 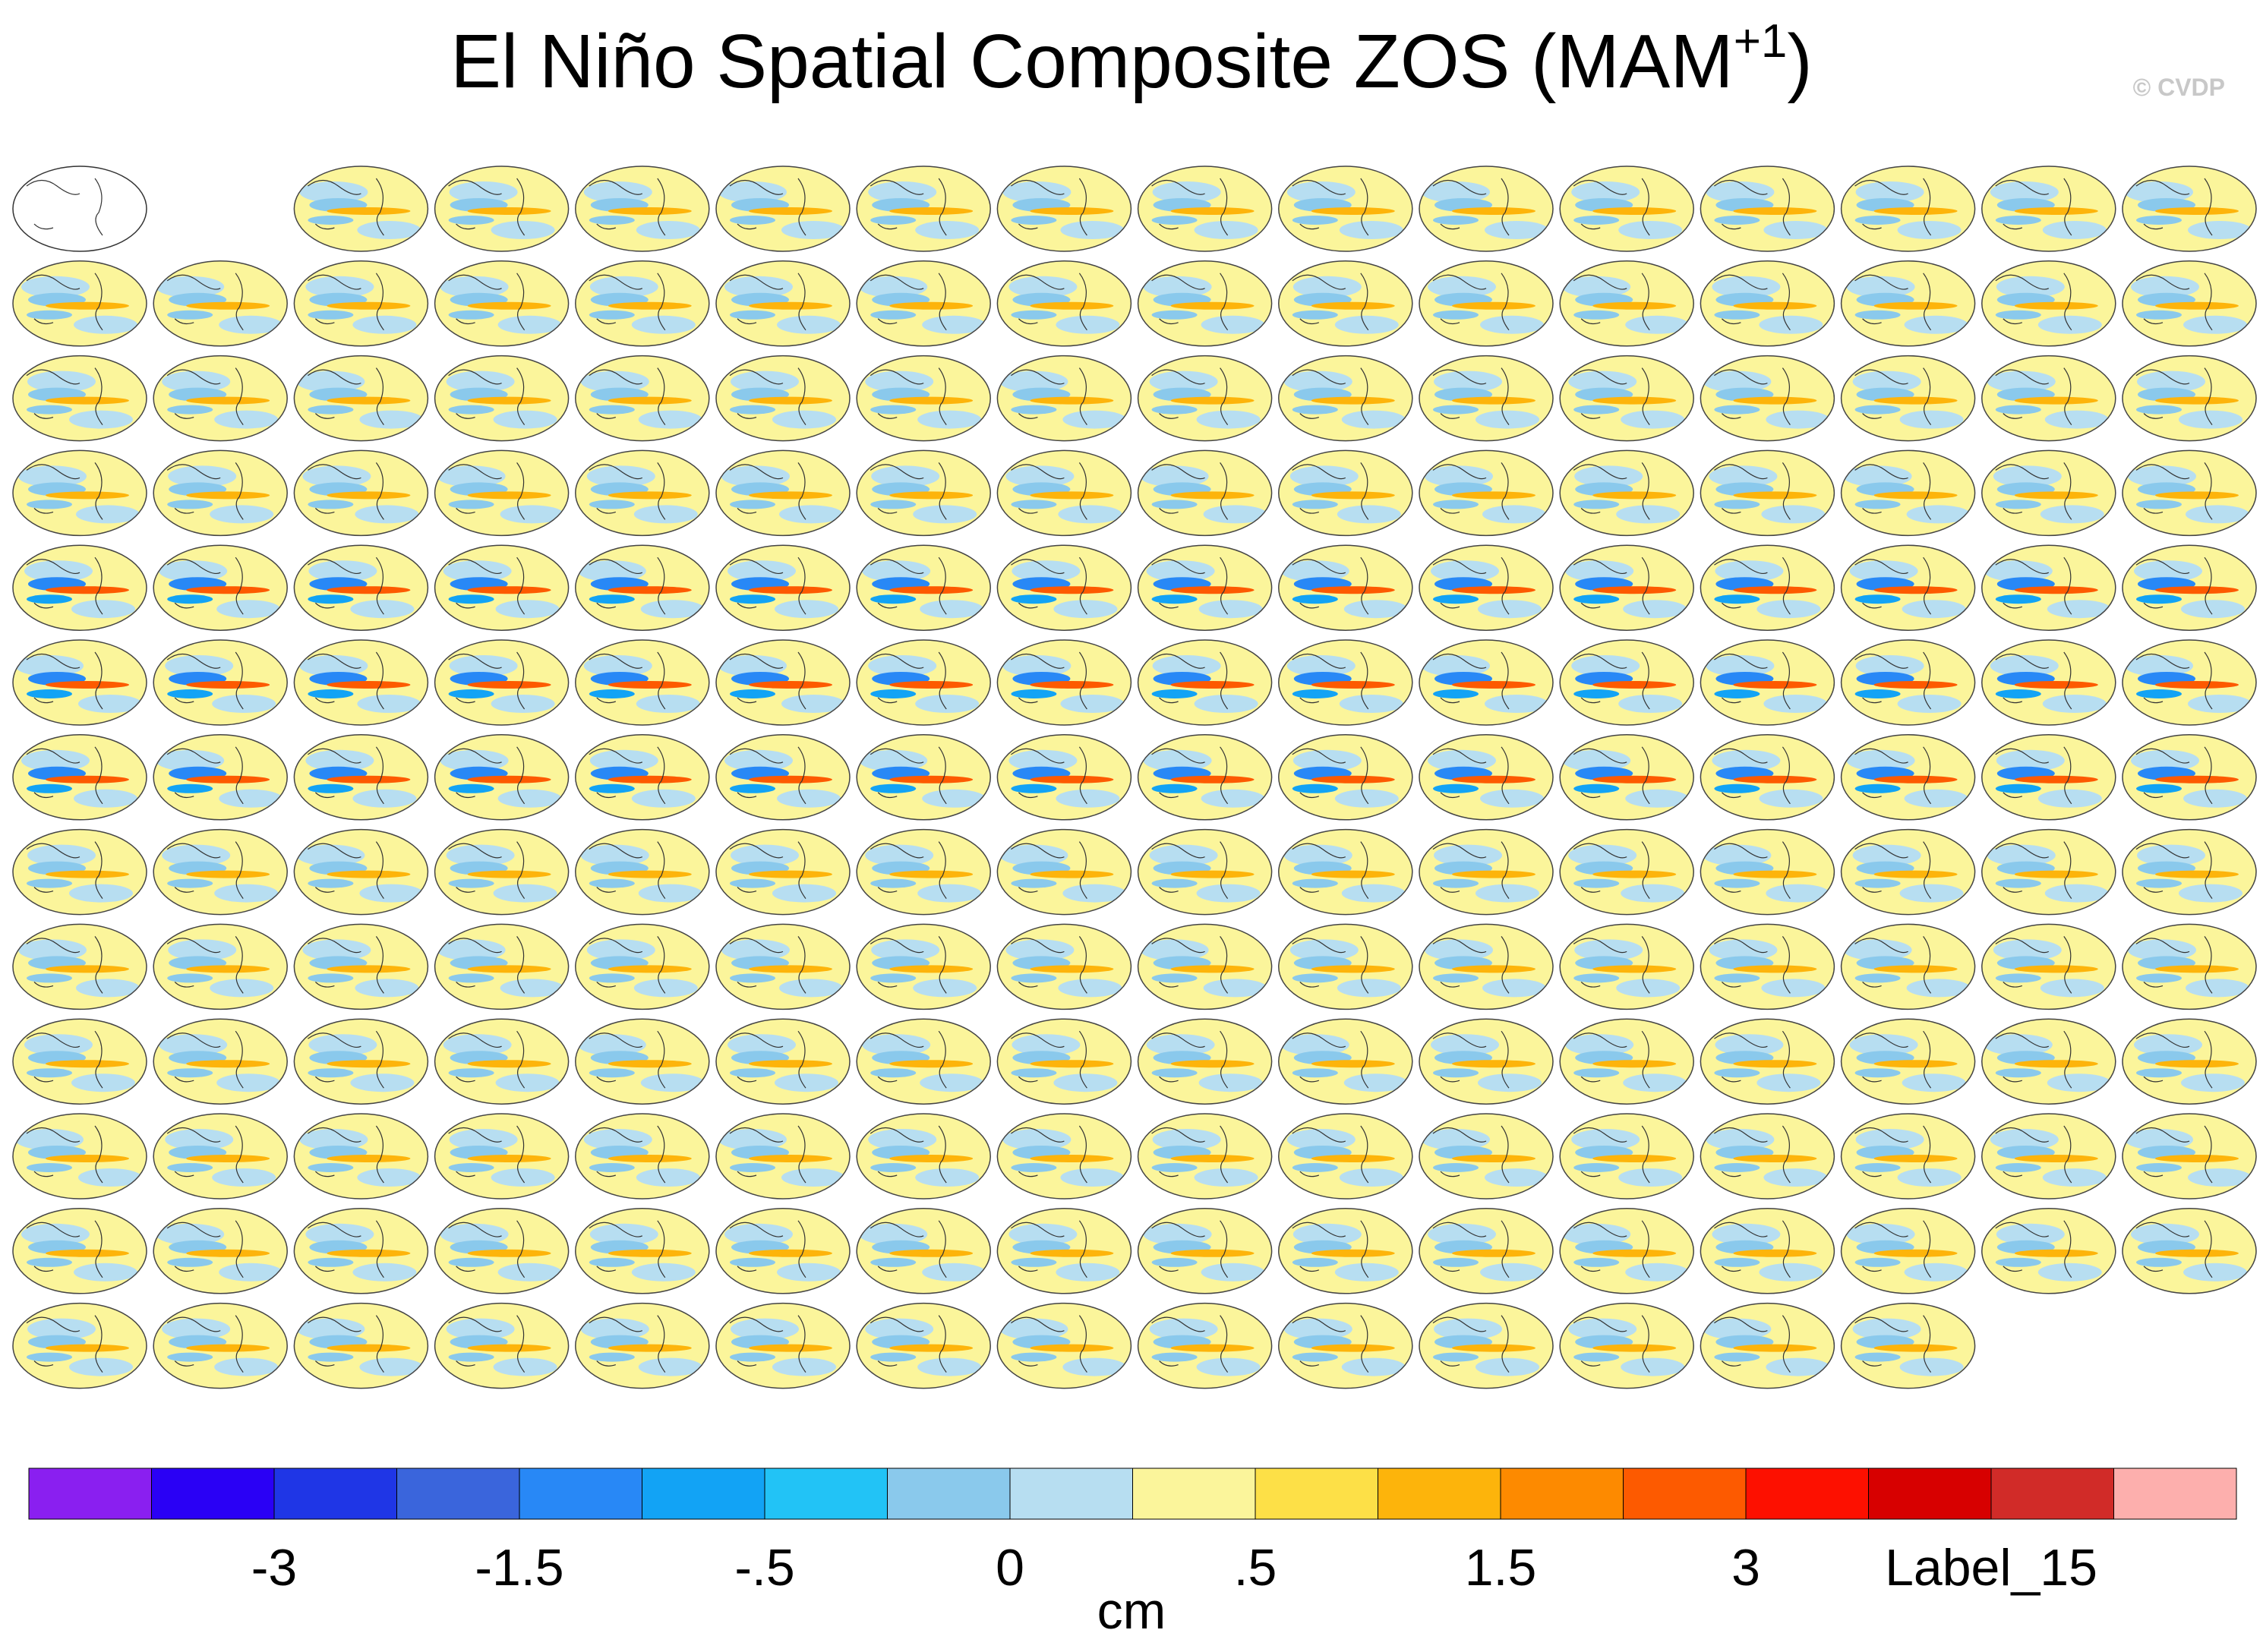 What do you see at coordinates (581, 1494) in the screenshot?
I see `colorbar-box` at bounding box center [581, 1494].